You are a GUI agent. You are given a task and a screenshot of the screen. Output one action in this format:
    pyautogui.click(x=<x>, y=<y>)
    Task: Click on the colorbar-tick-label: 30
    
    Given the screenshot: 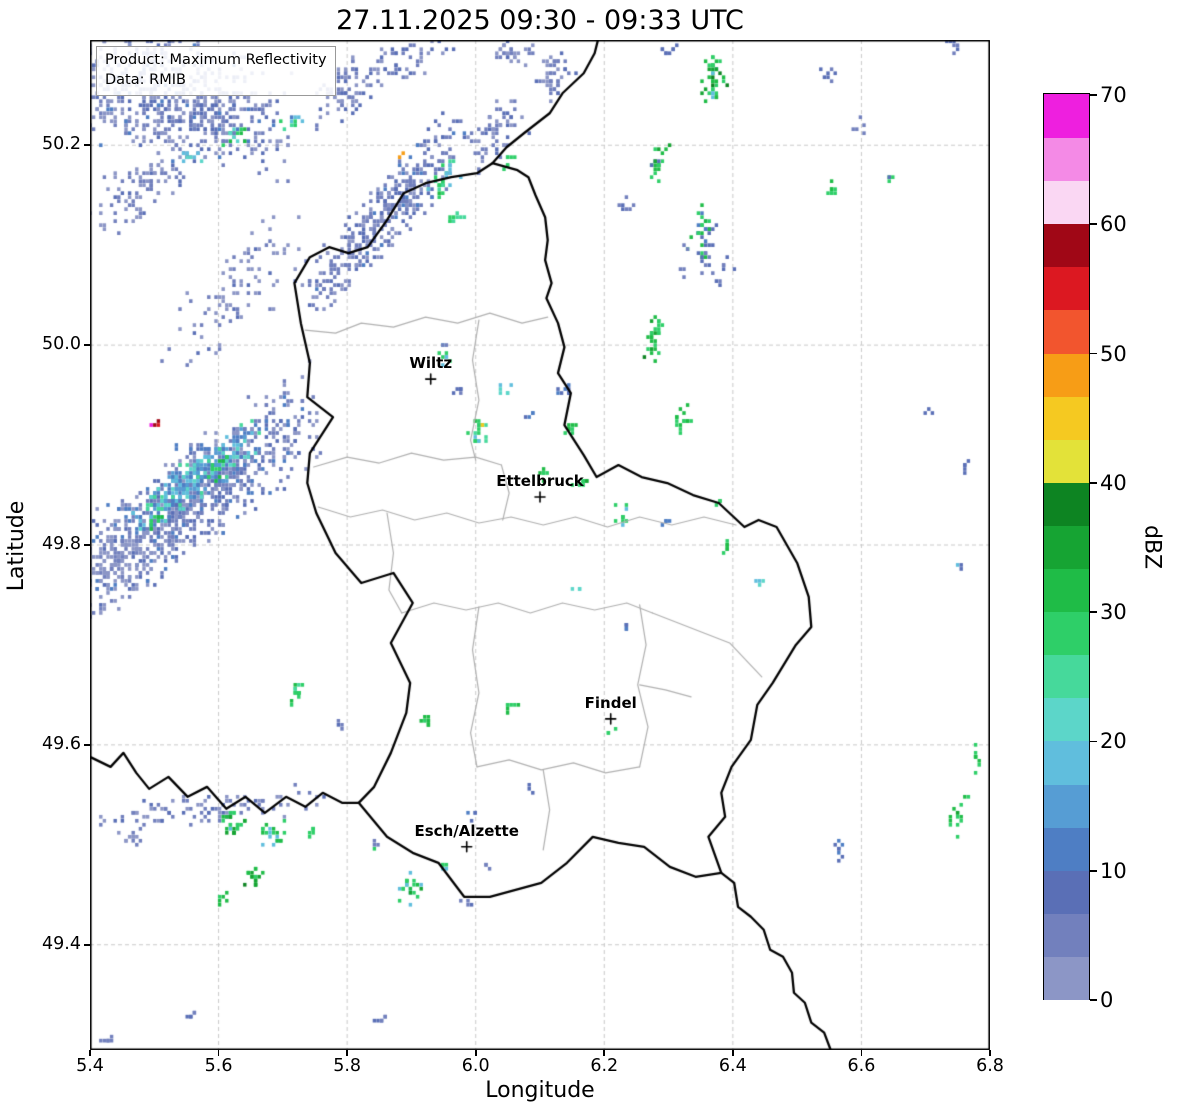 What is the action you would take?
    pyautogui.click(x=1113, y=612)
    